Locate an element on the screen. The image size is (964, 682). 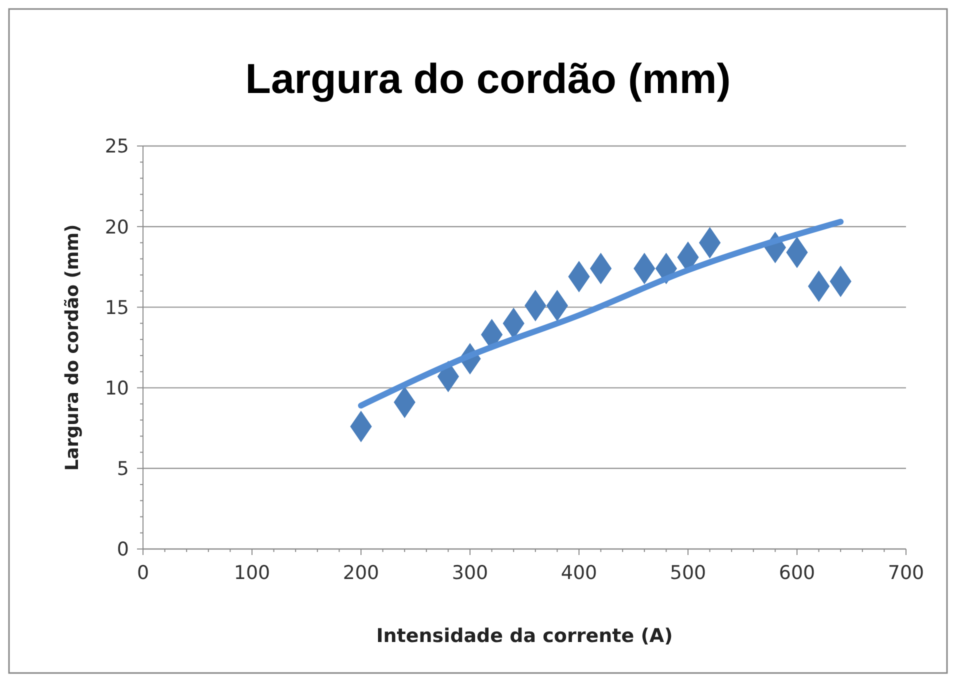
x-tick-label: 700 is located at coordinates (906, 573).